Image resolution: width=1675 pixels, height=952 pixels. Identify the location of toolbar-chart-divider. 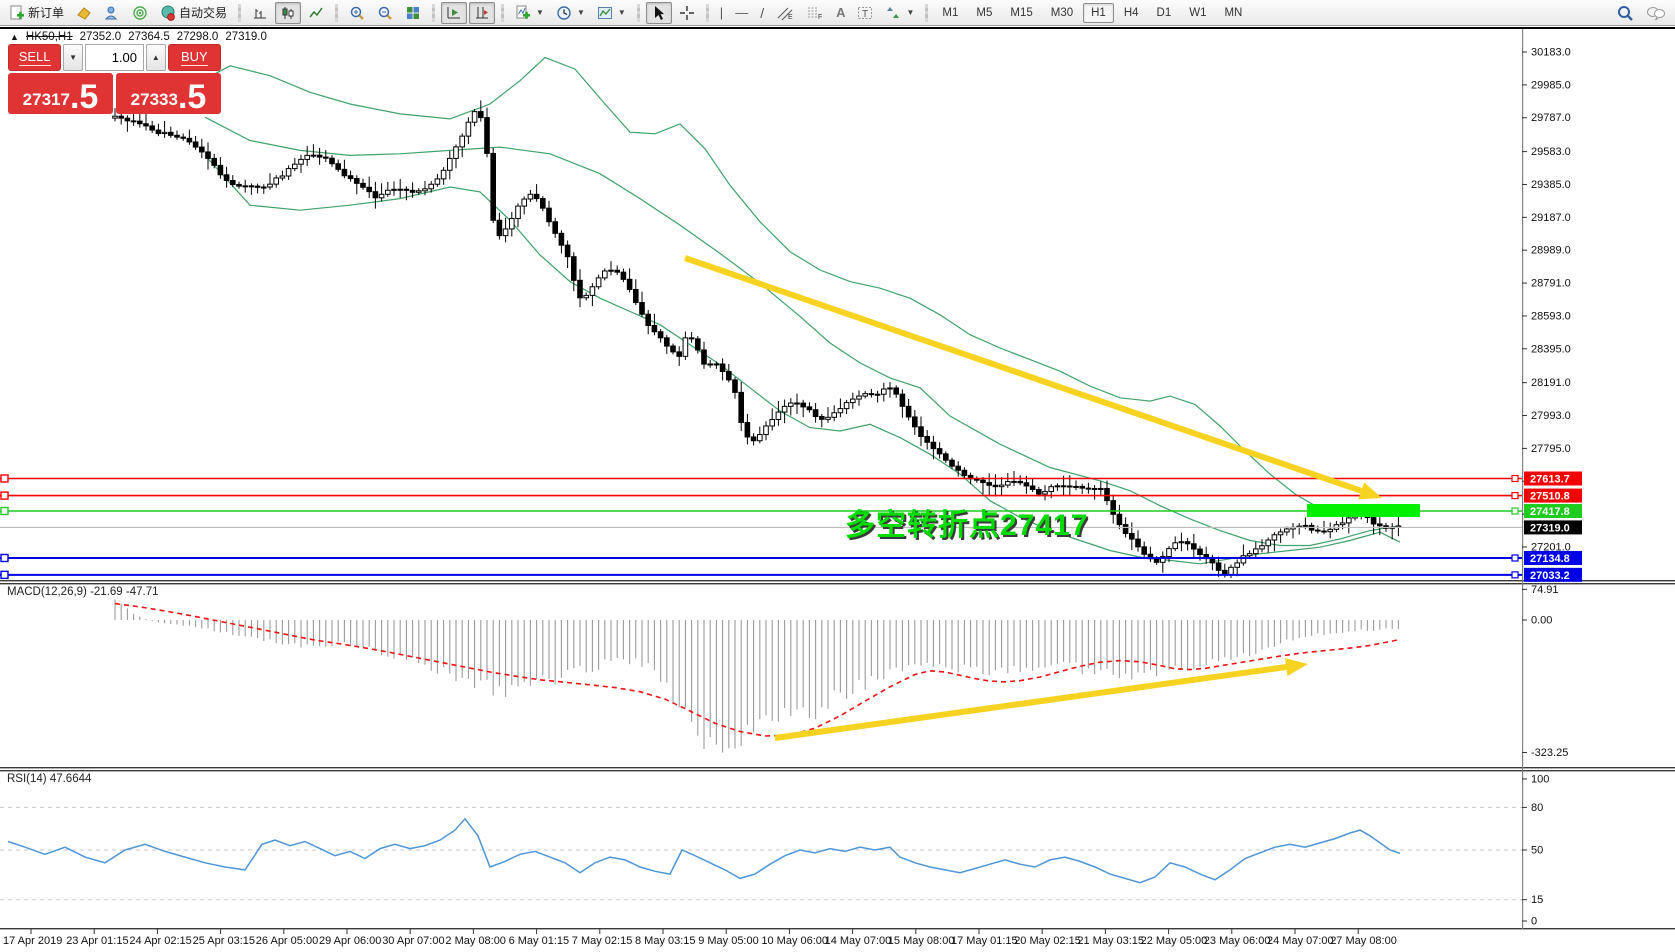
(837, 28).